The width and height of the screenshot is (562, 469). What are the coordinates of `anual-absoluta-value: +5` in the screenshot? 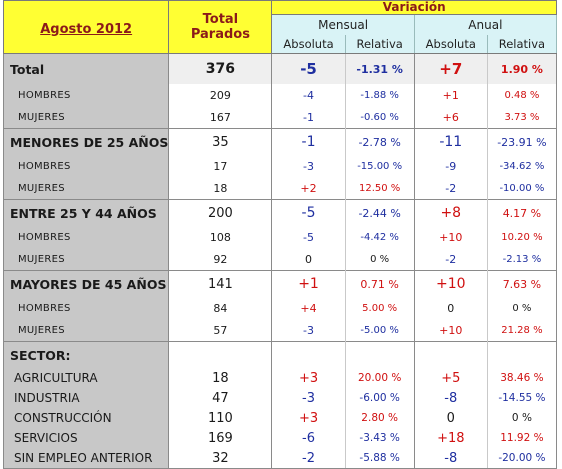 It's located at (450, 378).